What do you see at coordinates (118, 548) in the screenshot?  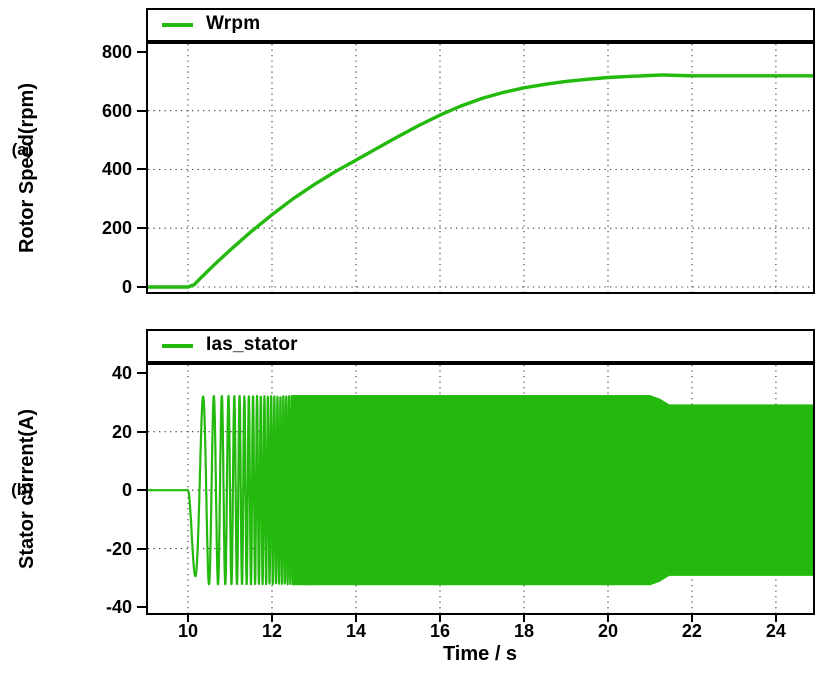 I see `y-tick-label: -20` at bounding box center [118, 548].